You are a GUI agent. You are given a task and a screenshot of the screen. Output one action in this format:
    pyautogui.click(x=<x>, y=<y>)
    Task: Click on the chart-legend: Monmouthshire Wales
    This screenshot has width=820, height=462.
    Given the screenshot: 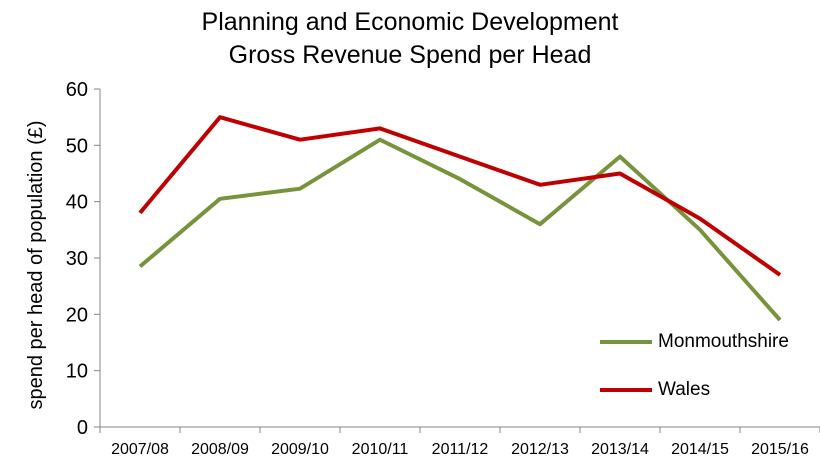 What is the action you would take?
    pyautogui.click(x=694, y=378)
    